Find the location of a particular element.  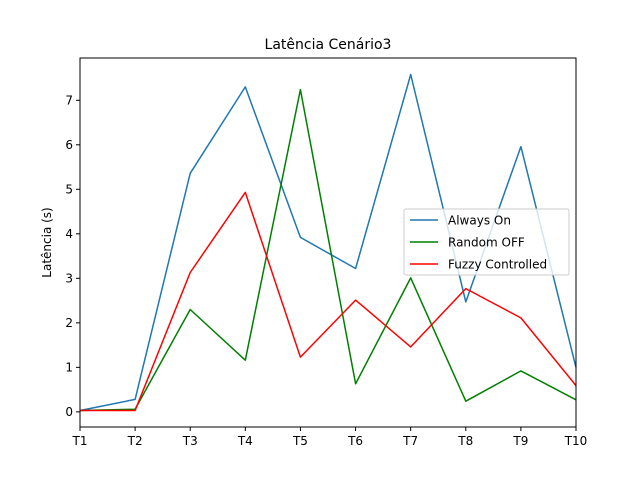

x-tick-label: T3 is located at coordinates (190, 441).